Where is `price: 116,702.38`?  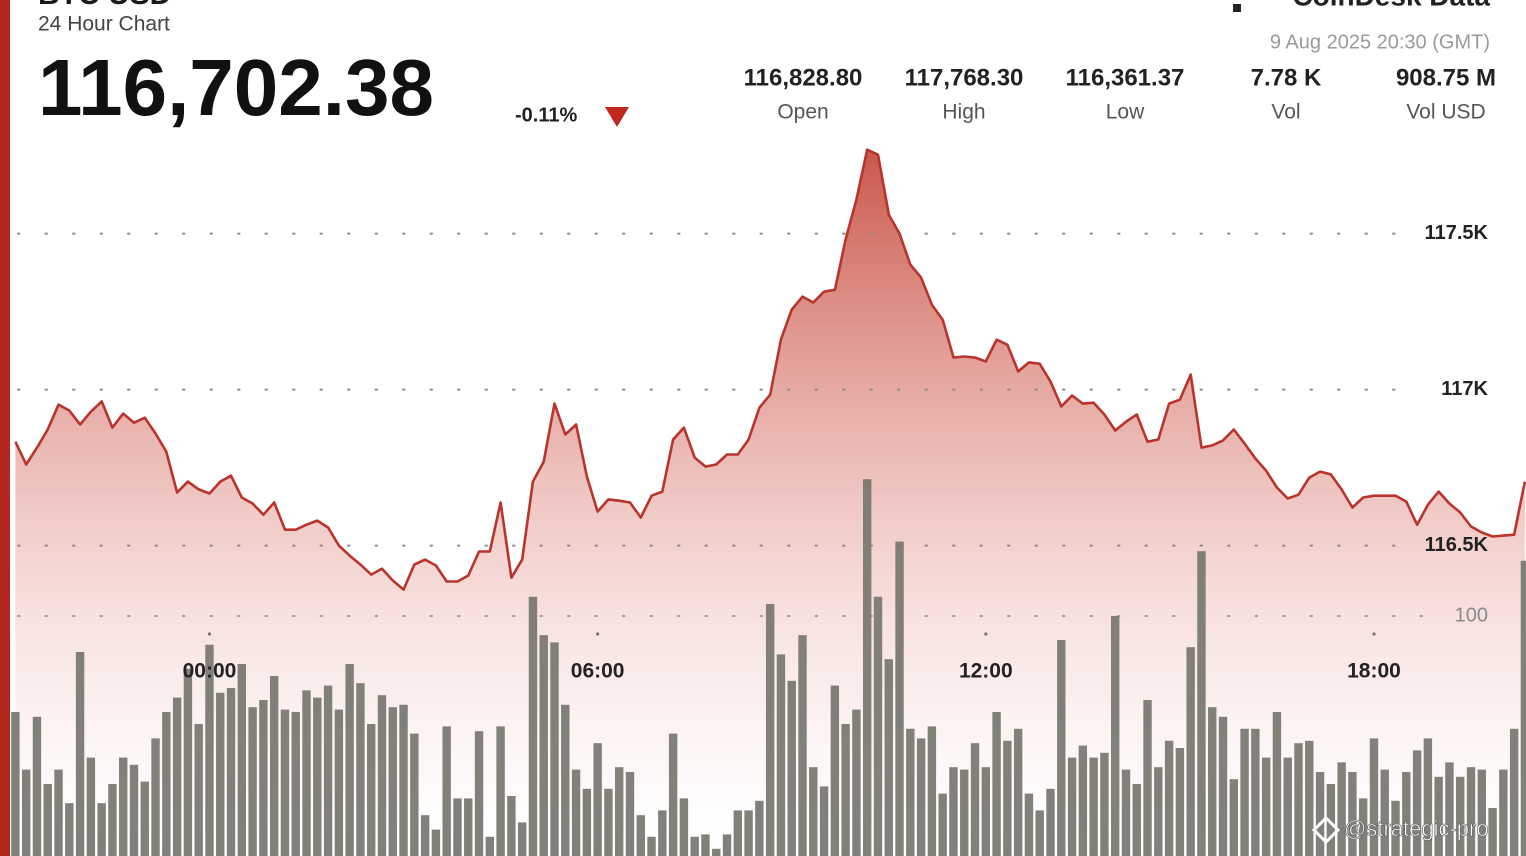
price: 116,702.38 is located at coordinates (236, 87).